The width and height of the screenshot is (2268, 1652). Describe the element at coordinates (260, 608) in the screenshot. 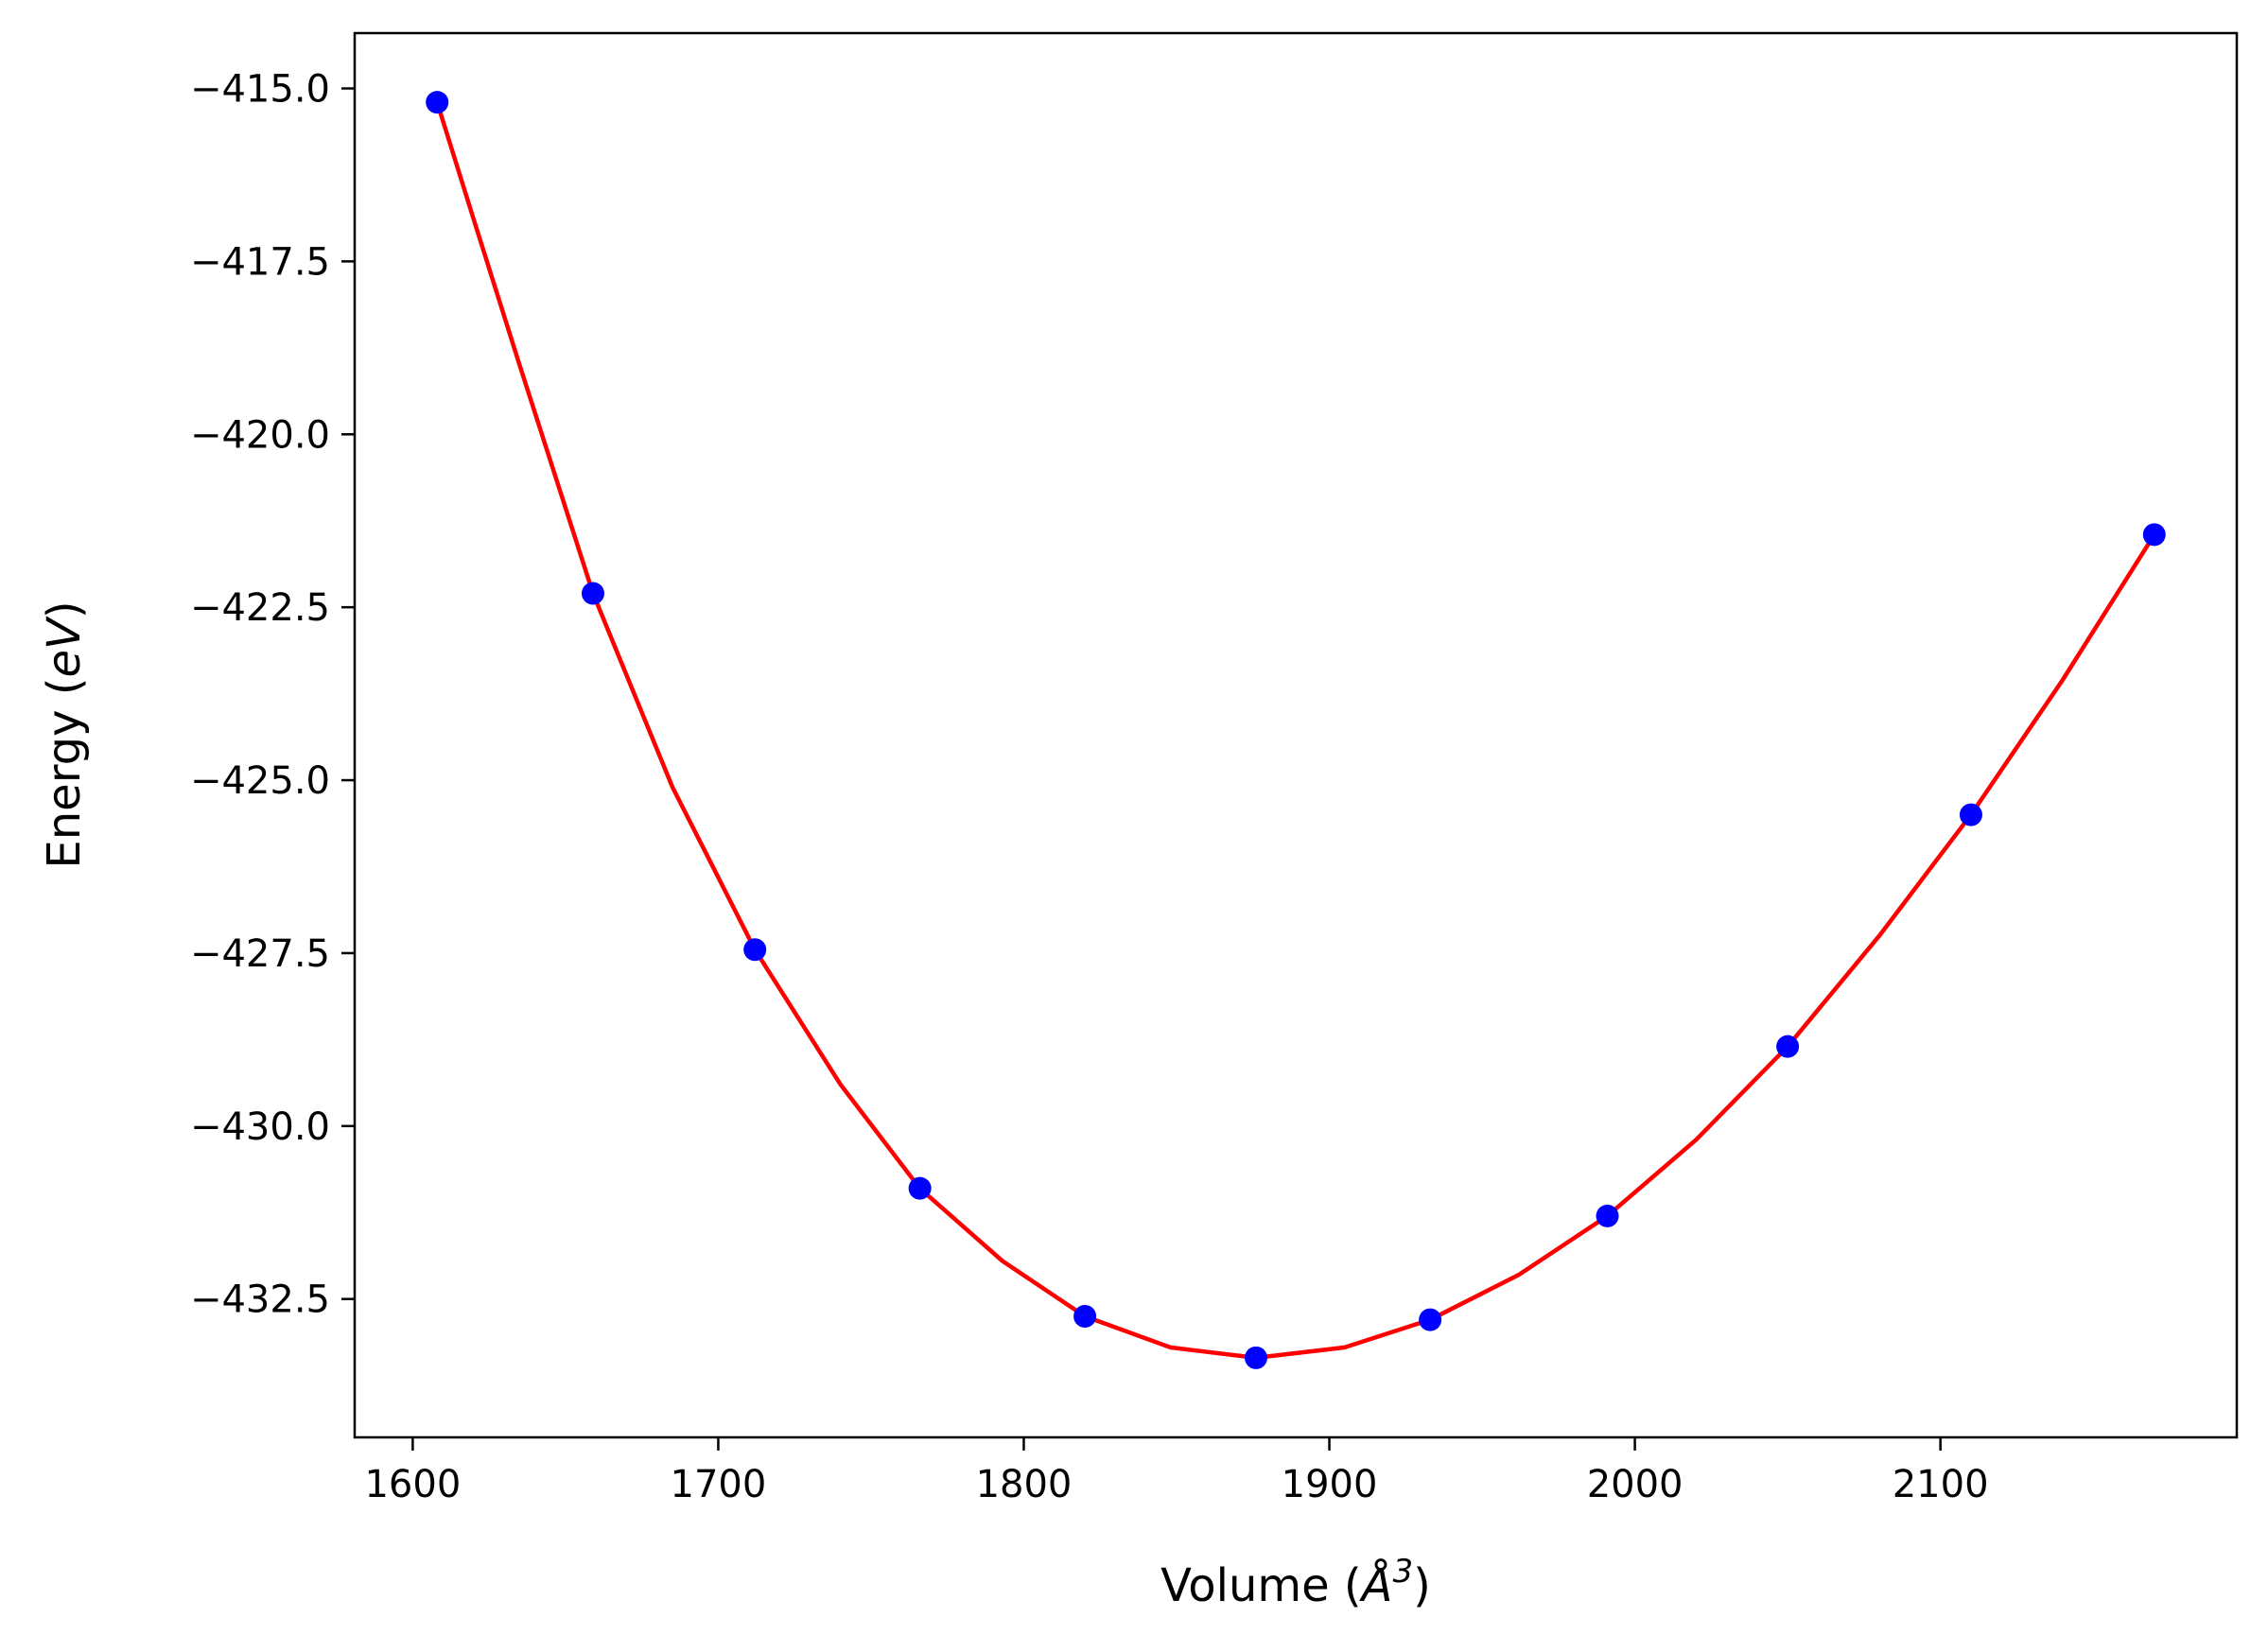

I see `y-tick-label: −422.5` at that location.